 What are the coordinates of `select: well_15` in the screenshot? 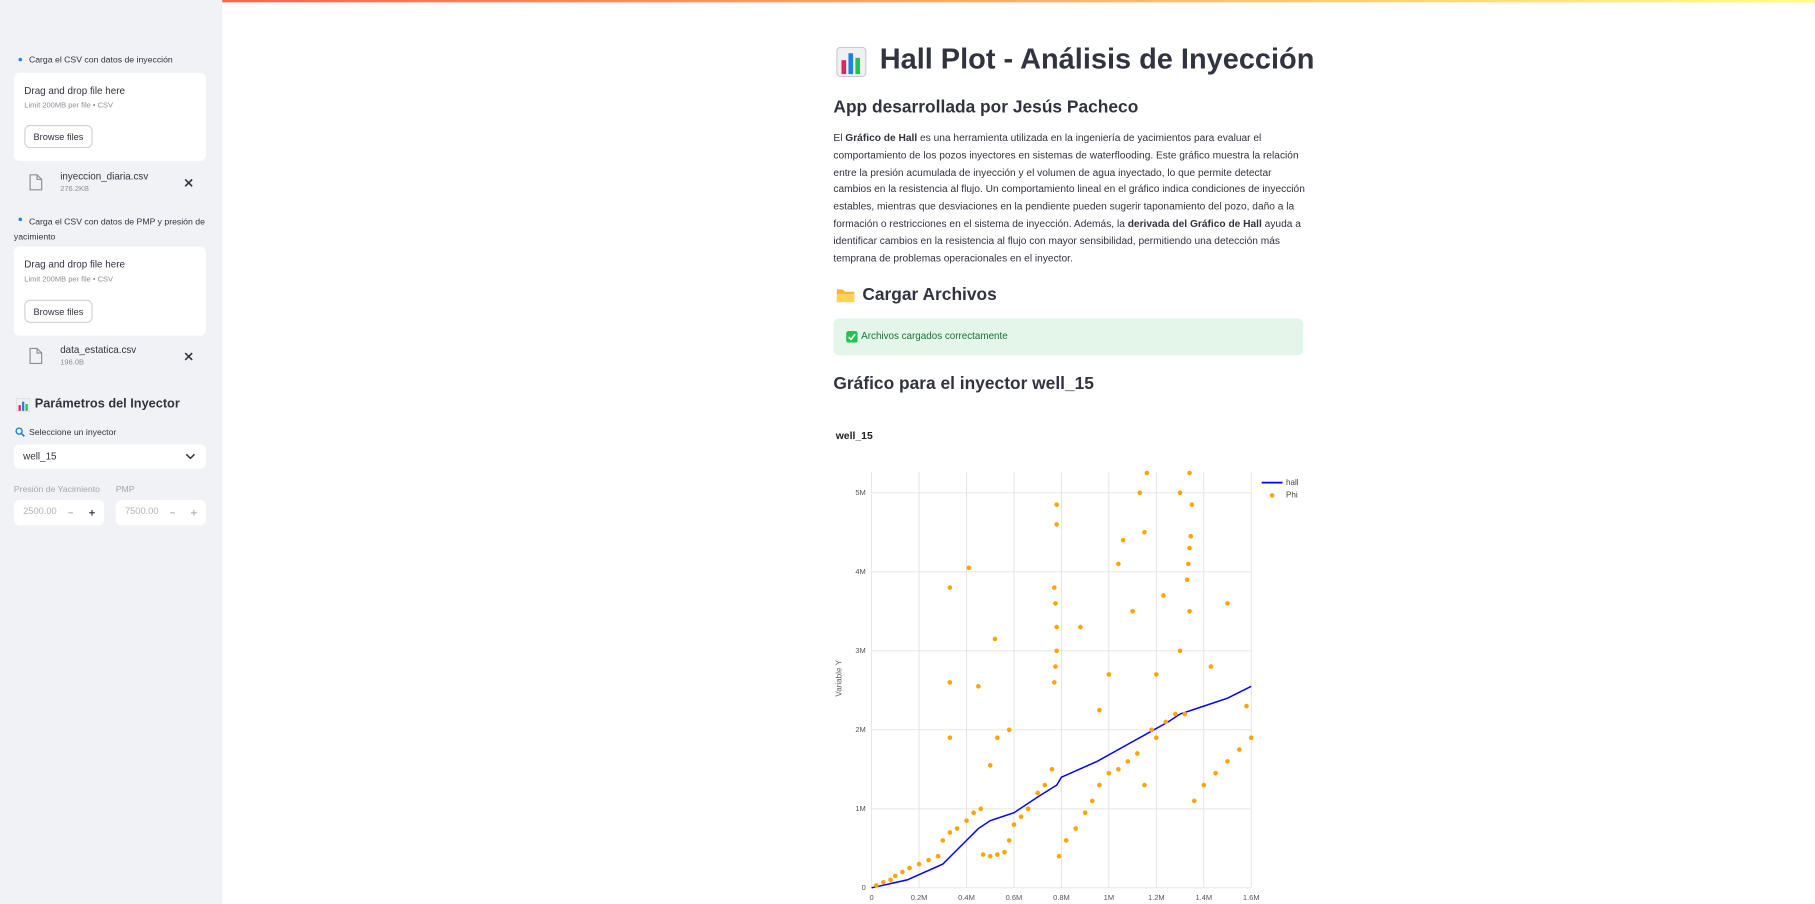 It's located at (110, 456).